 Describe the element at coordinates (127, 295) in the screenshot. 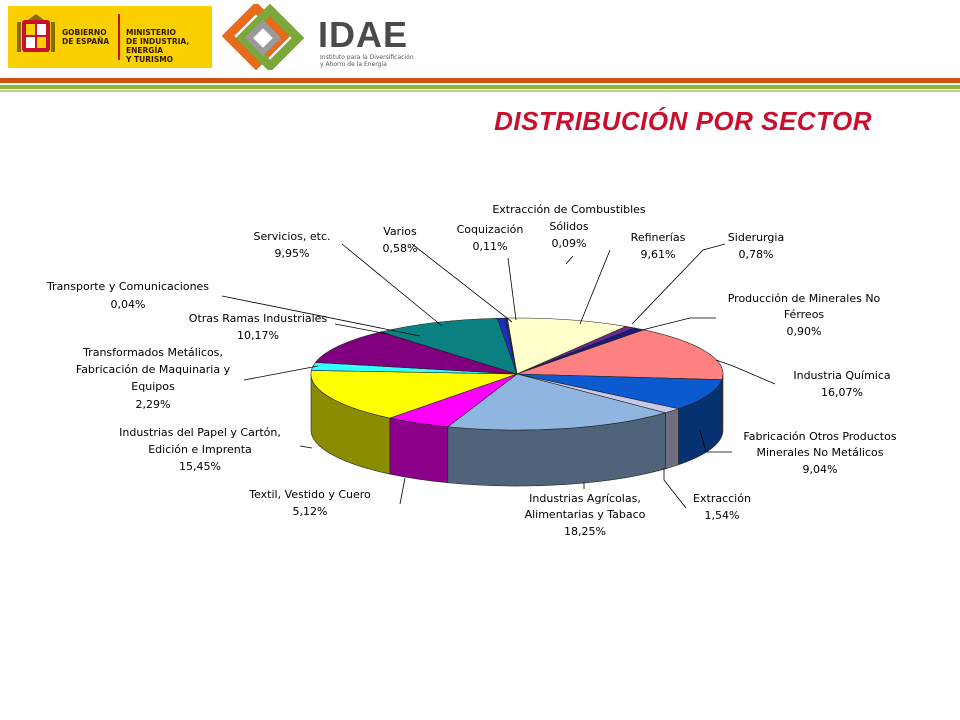

I see `slice-label-13: Transporte y Comunicaciones 0,04%` at that location.